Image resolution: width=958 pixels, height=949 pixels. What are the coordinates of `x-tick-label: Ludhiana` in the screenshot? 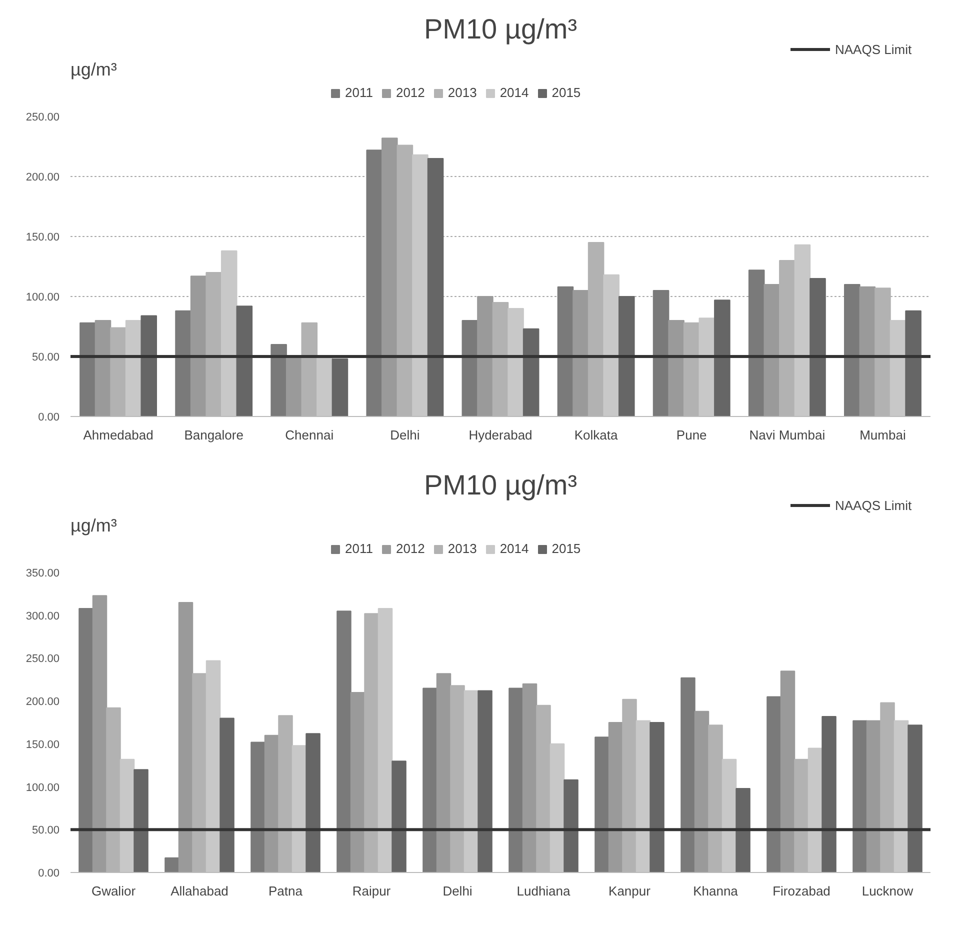 It's located at (544, 891).